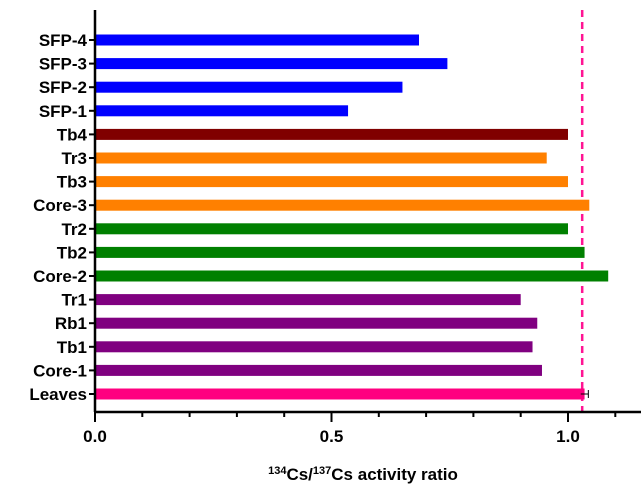 This screenshot has width=641, height=495. I want to click on category-label-sfp-1: SFP-1, so click(63, 111).